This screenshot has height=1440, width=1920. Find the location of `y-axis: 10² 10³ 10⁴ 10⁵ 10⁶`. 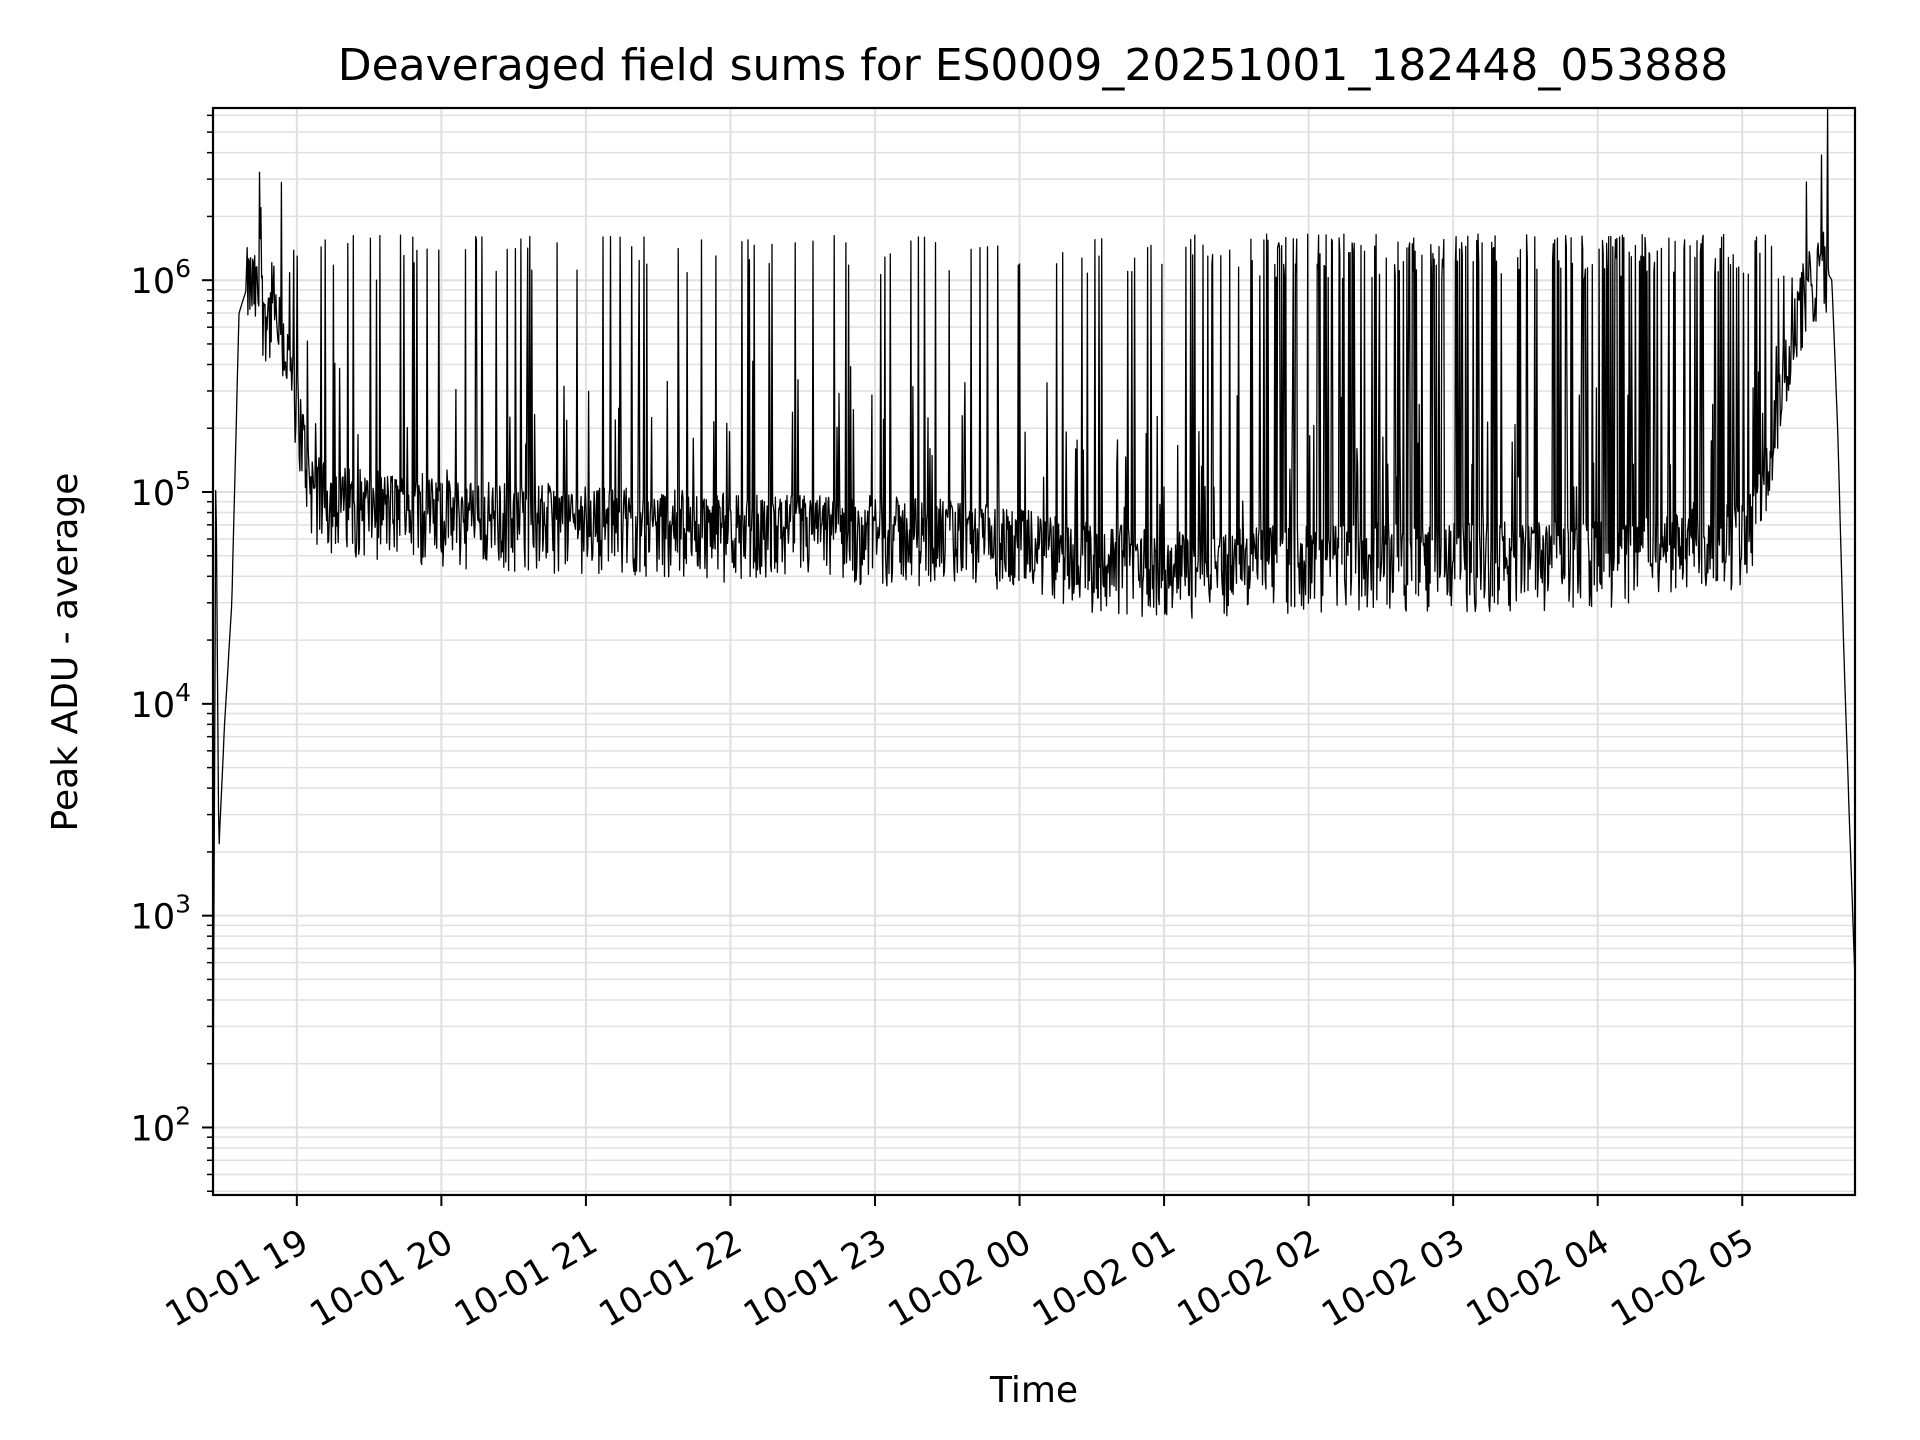

y-axis: 10² 10³ 10⁴ 10⁵ 10⁶ is located at coordinates (172, 653).